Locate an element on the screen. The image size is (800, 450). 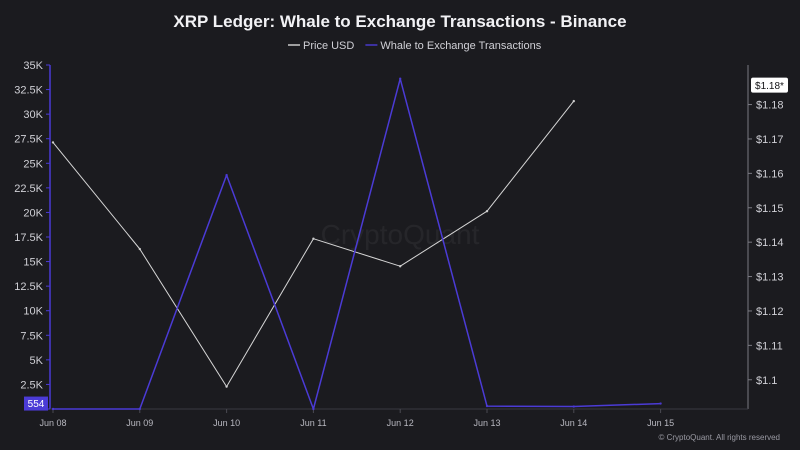
x-tick-label: Jun 12 is located at coordinates (400, 423).